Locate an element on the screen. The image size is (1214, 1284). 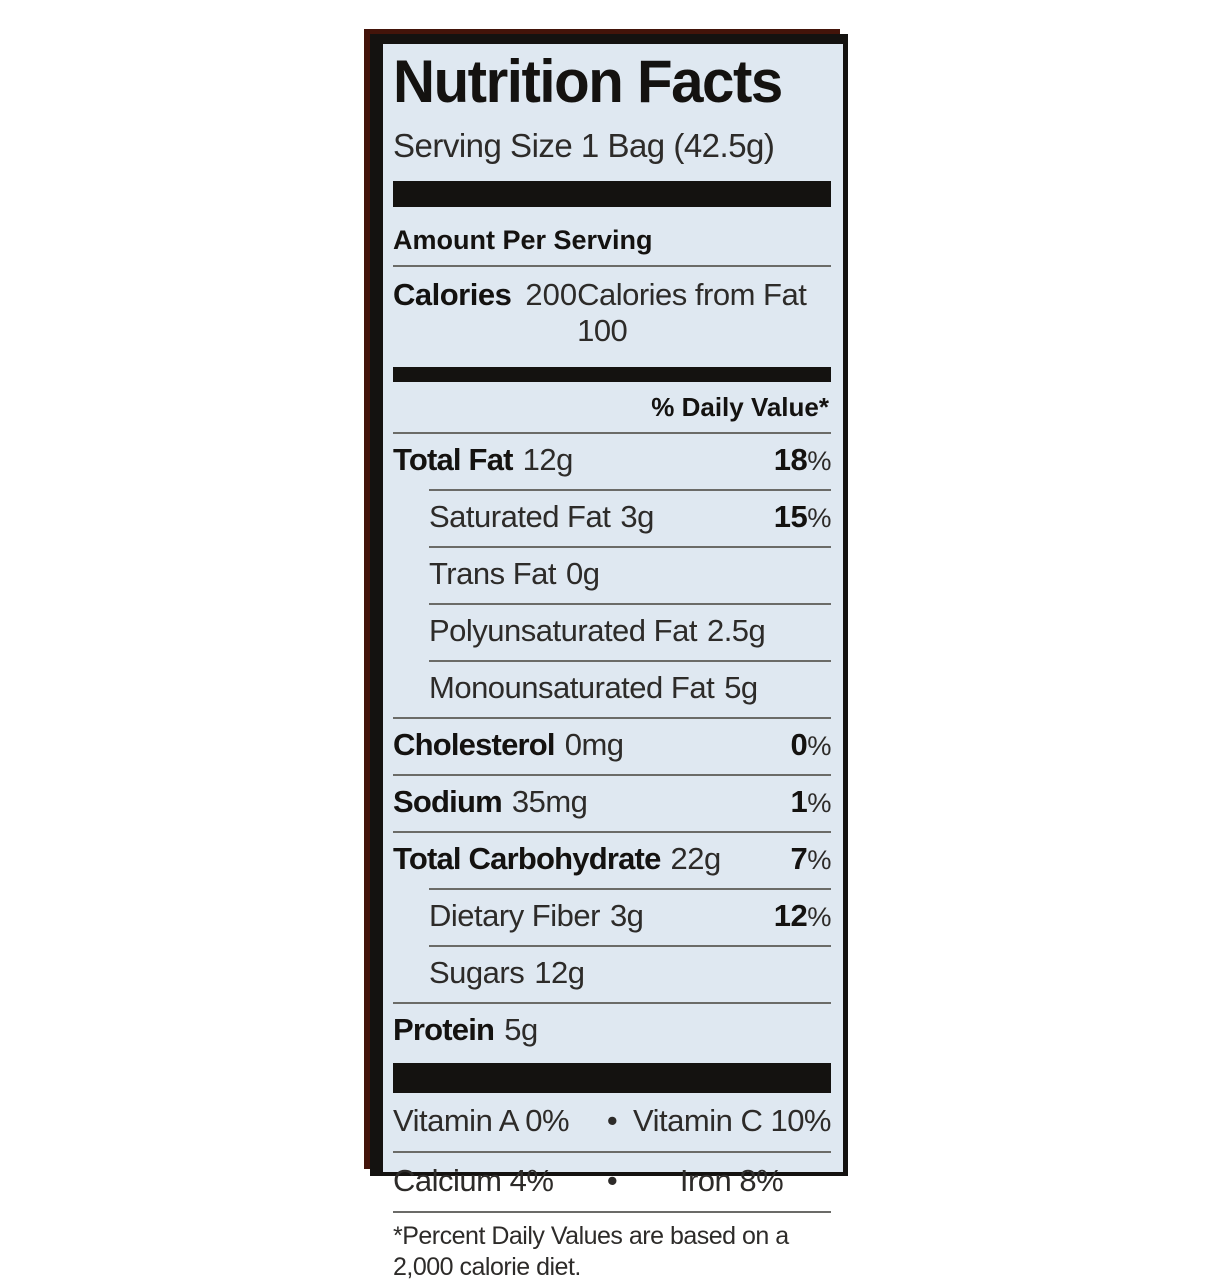
daily-value-number: 0 is located at coordinates (799, 744).